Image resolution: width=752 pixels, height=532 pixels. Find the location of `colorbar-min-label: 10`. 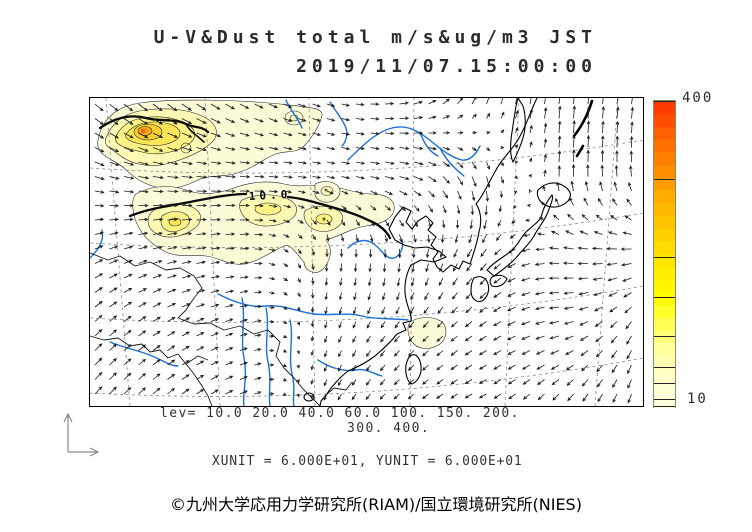

colorbar-min-label: 10 is located at coordinates (697, 399).